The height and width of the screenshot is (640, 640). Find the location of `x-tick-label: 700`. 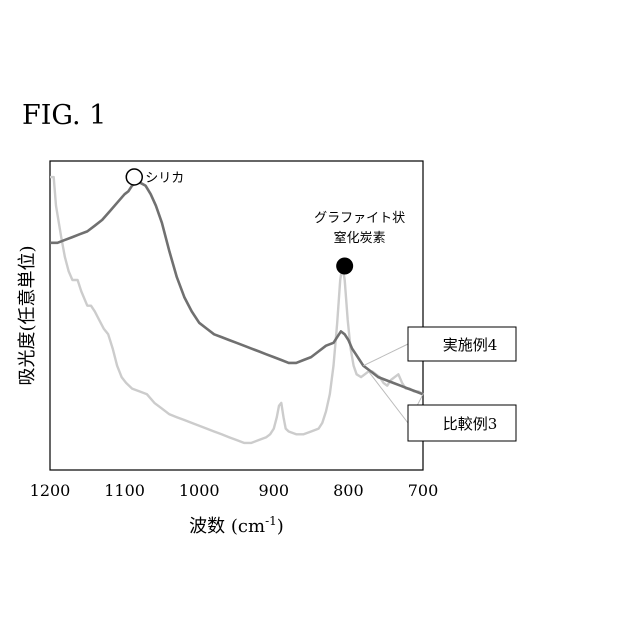

x-tick-label: 700 is located at coordinates (423, 490).